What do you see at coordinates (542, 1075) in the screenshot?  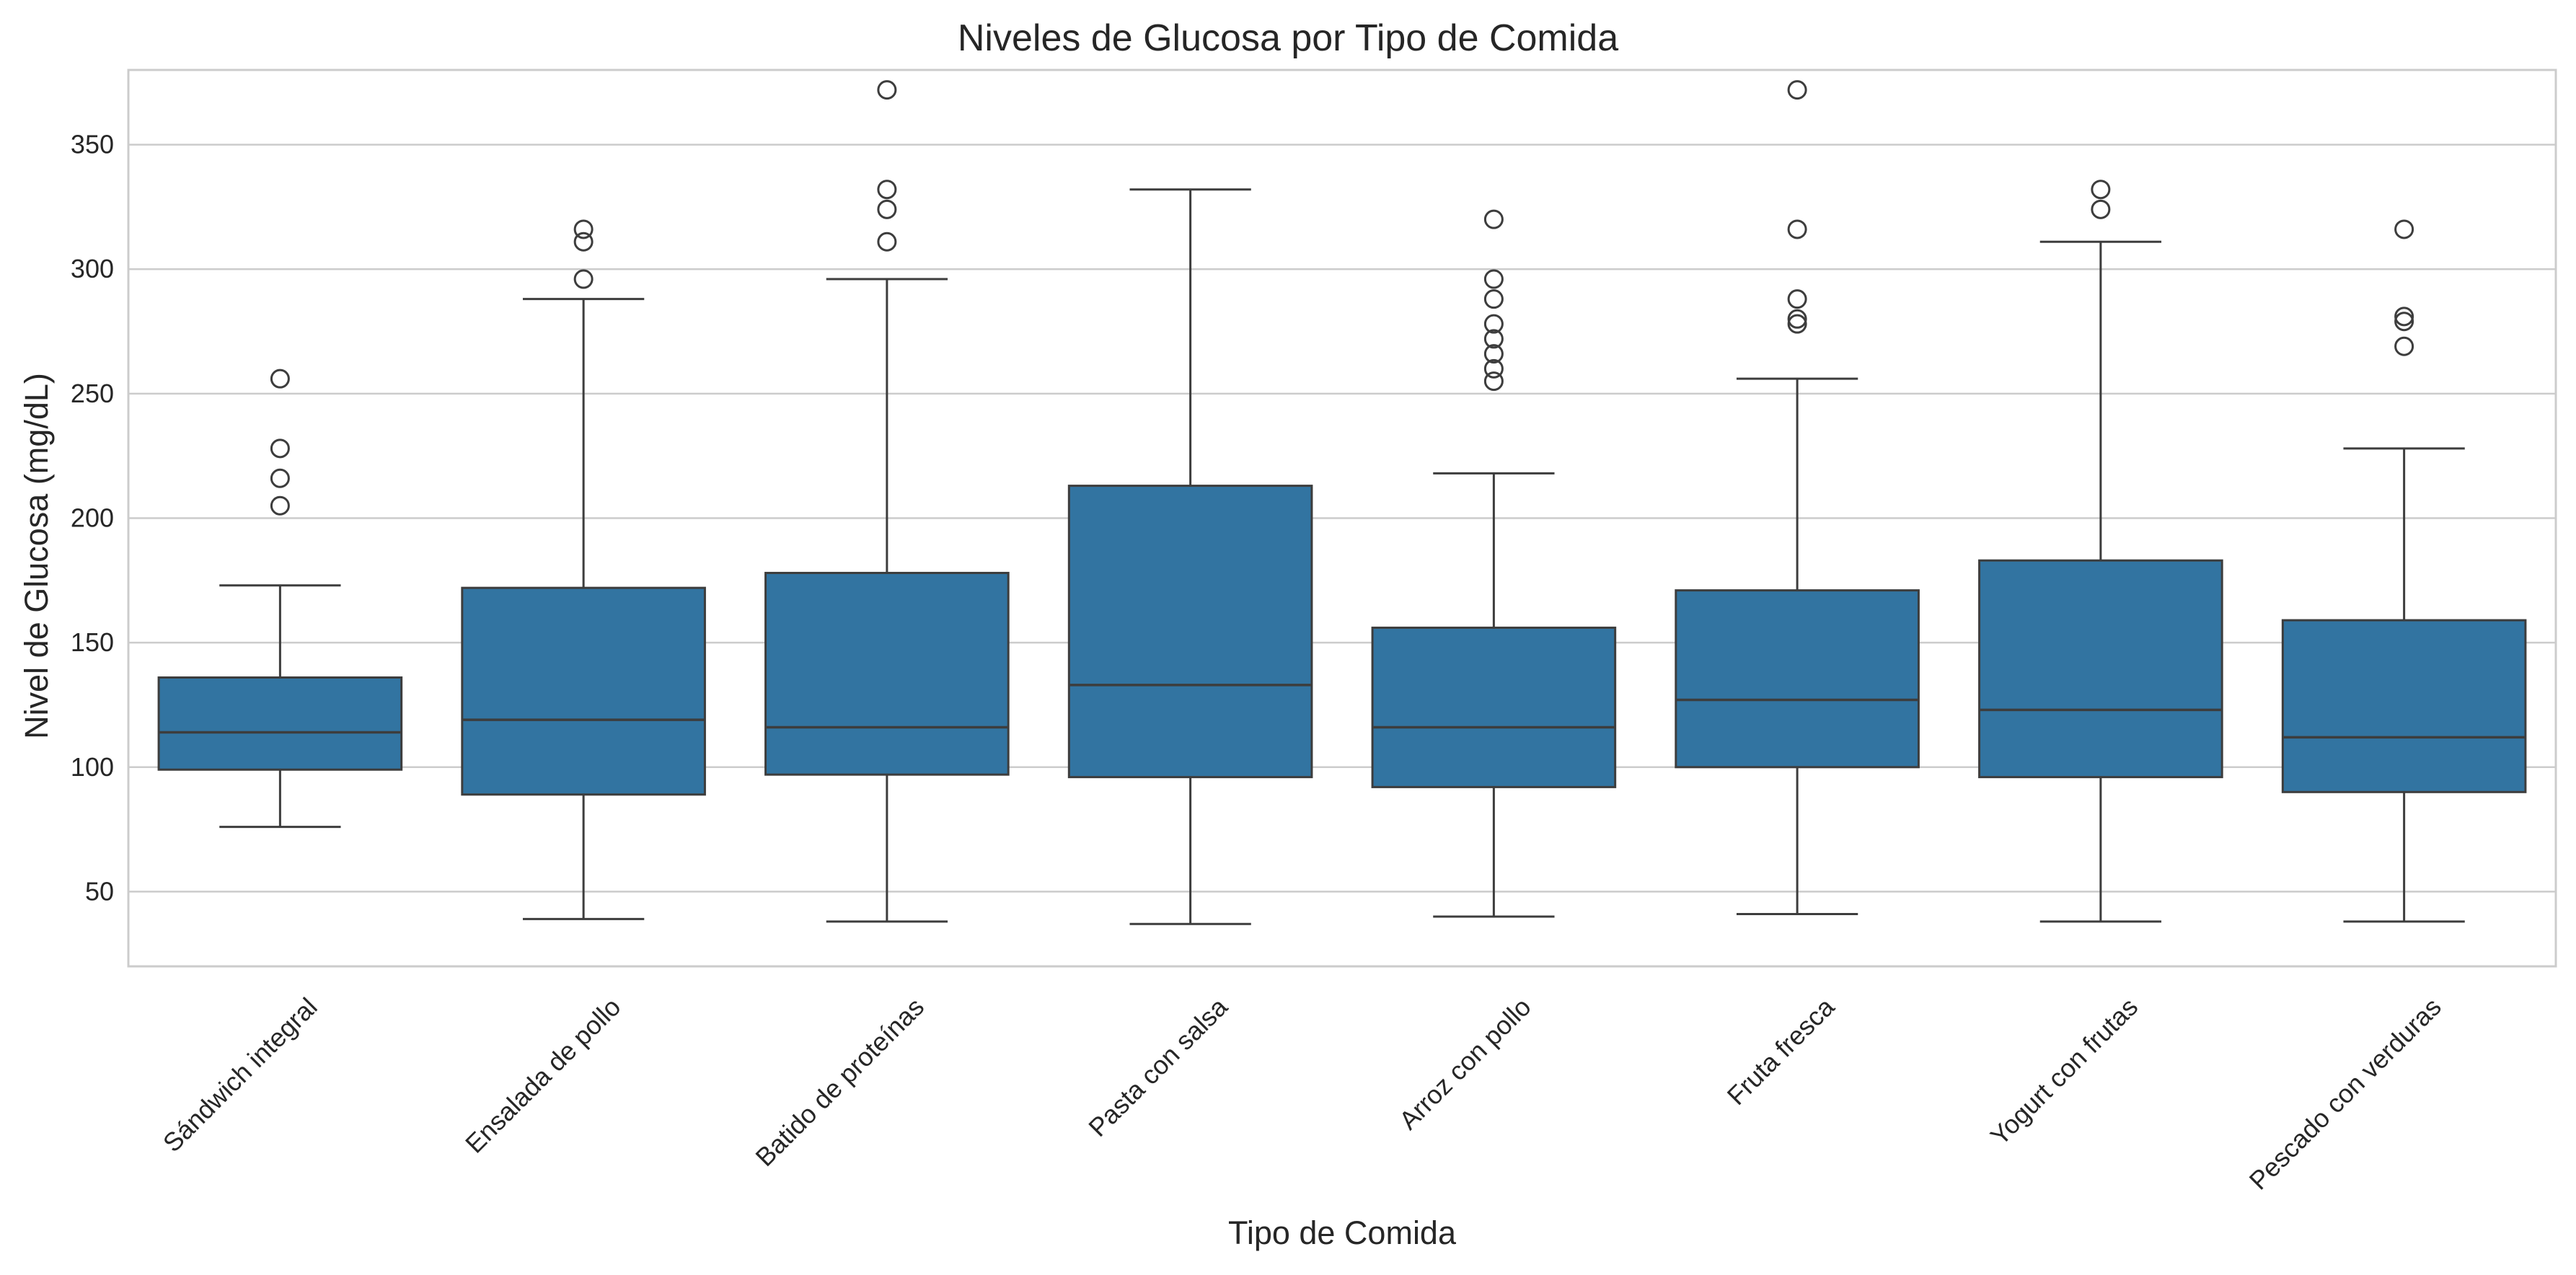 I see `x-tick-label: Ensalada de pollo` at bounding box center [542, 1075].